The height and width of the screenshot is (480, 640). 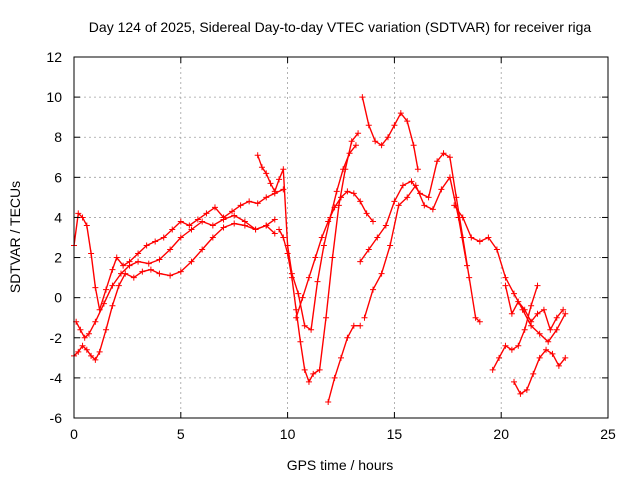 What do you see at coordinates (56, 378) in the screenshot?
I see `y-tick-label: -4` at bounding box center [56, 378].